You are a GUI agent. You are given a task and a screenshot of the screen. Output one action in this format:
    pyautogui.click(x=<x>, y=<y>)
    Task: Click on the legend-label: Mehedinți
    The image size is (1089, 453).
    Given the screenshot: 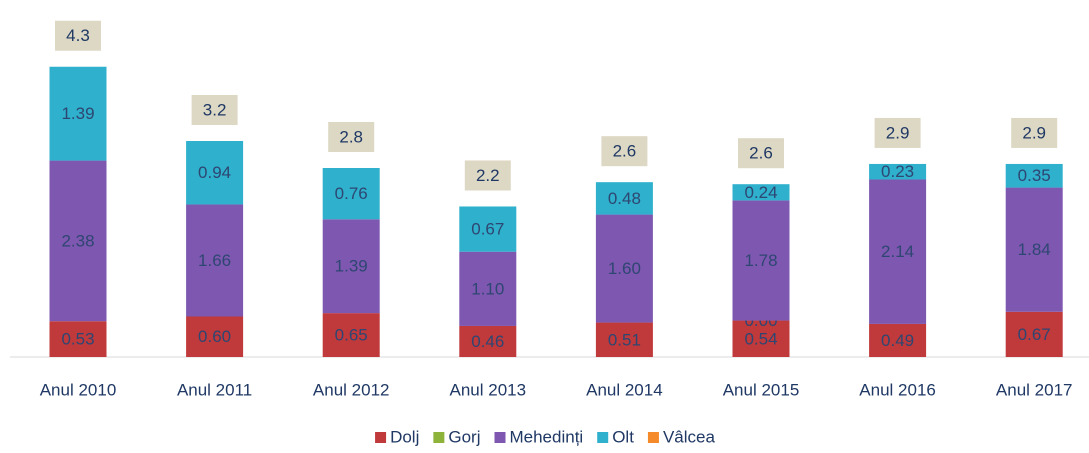 What is the action you would take?
    pyautogui.click(x=546, y=436)
    